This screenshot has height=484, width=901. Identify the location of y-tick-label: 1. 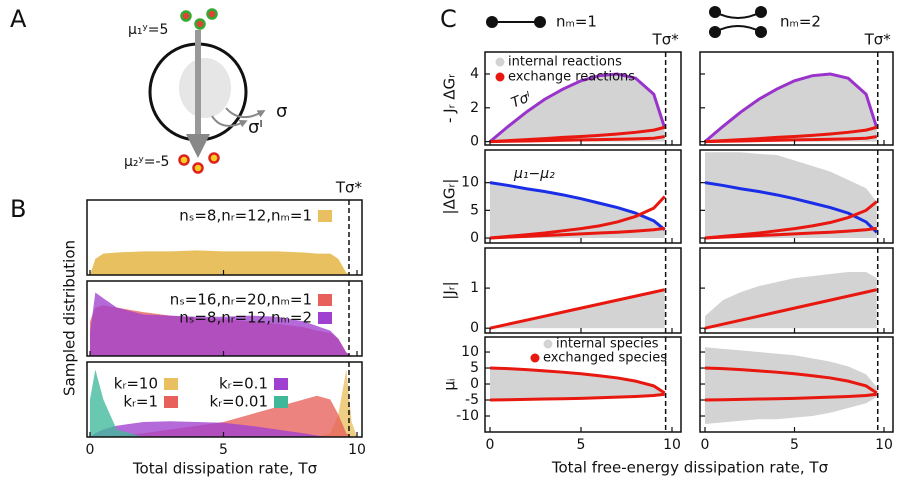
(474, 288).